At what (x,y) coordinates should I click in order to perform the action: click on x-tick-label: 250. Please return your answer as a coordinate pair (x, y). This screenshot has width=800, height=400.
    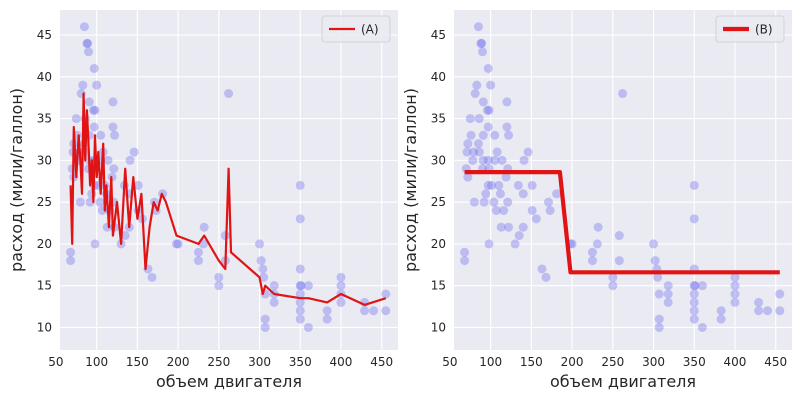
    Looking at the image, I should click on (612, 362).